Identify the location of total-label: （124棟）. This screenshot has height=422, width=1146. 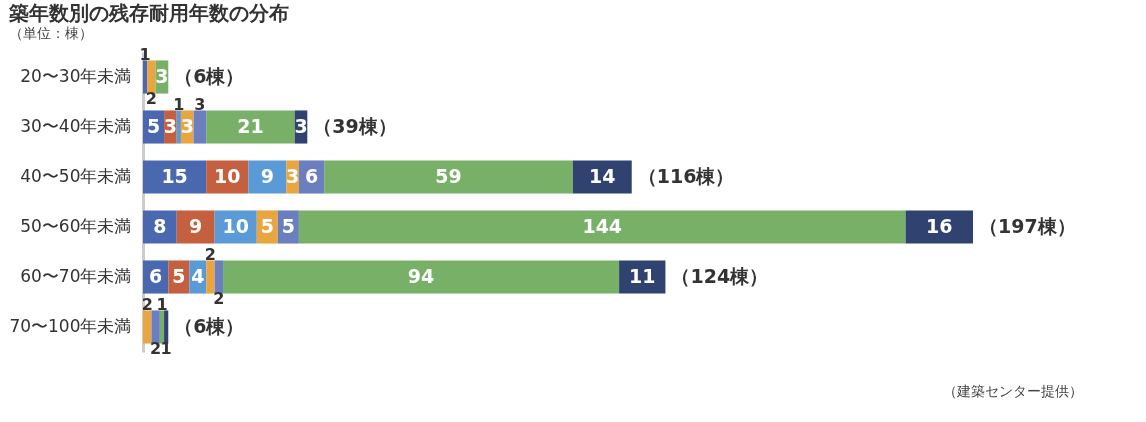
(720, 276).